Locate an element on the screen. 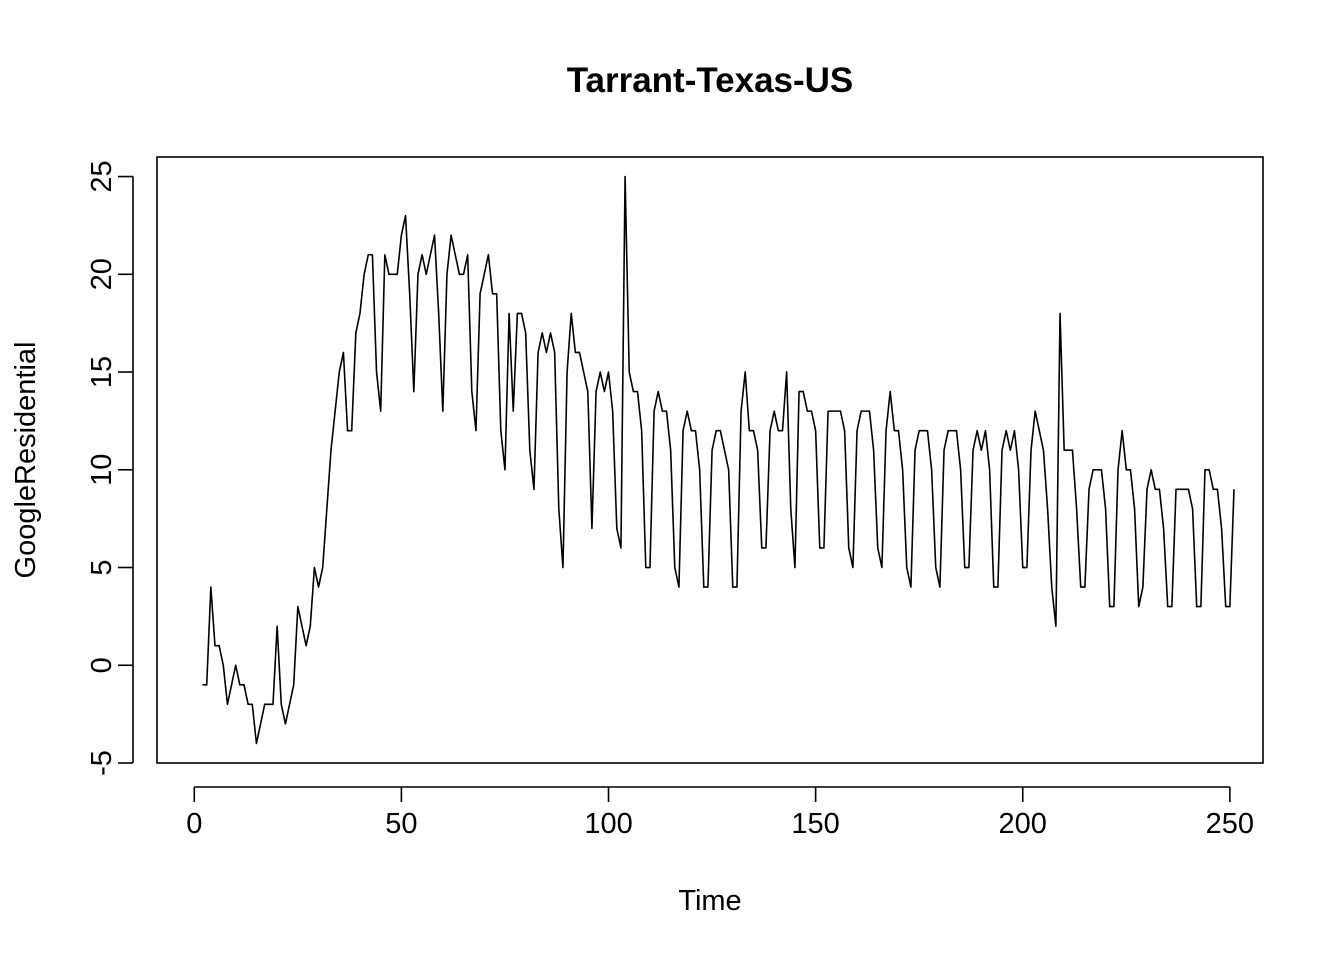 The image size is (1344, 960). x-tick-label: 100 is located at coordinates (608, 824).